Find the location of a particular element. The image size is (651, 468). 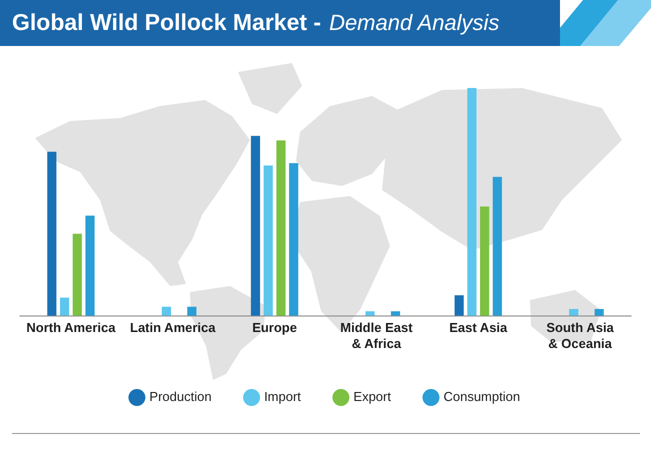

legend-label: Import is located at coordinates (283, 396).